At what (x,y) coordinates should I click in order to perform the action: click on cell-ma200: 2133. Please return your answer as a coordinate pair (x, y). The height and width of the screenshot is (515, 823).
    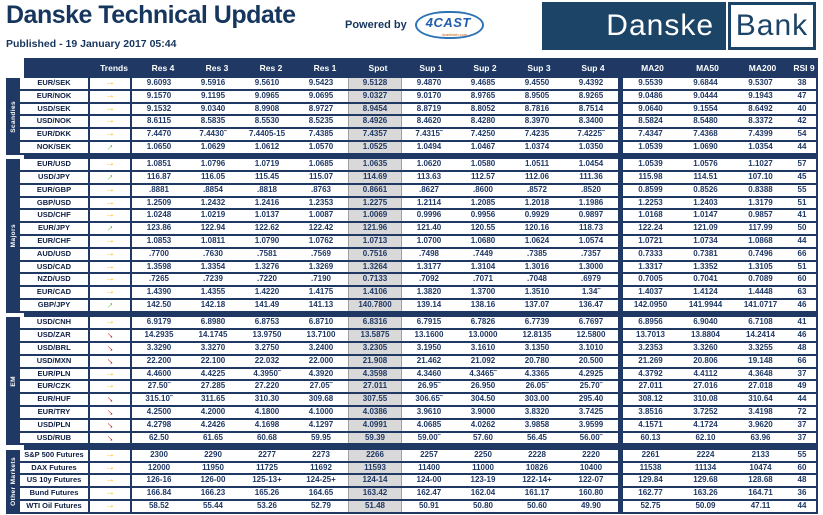
    Looking at the image, I should click on (760, 454).